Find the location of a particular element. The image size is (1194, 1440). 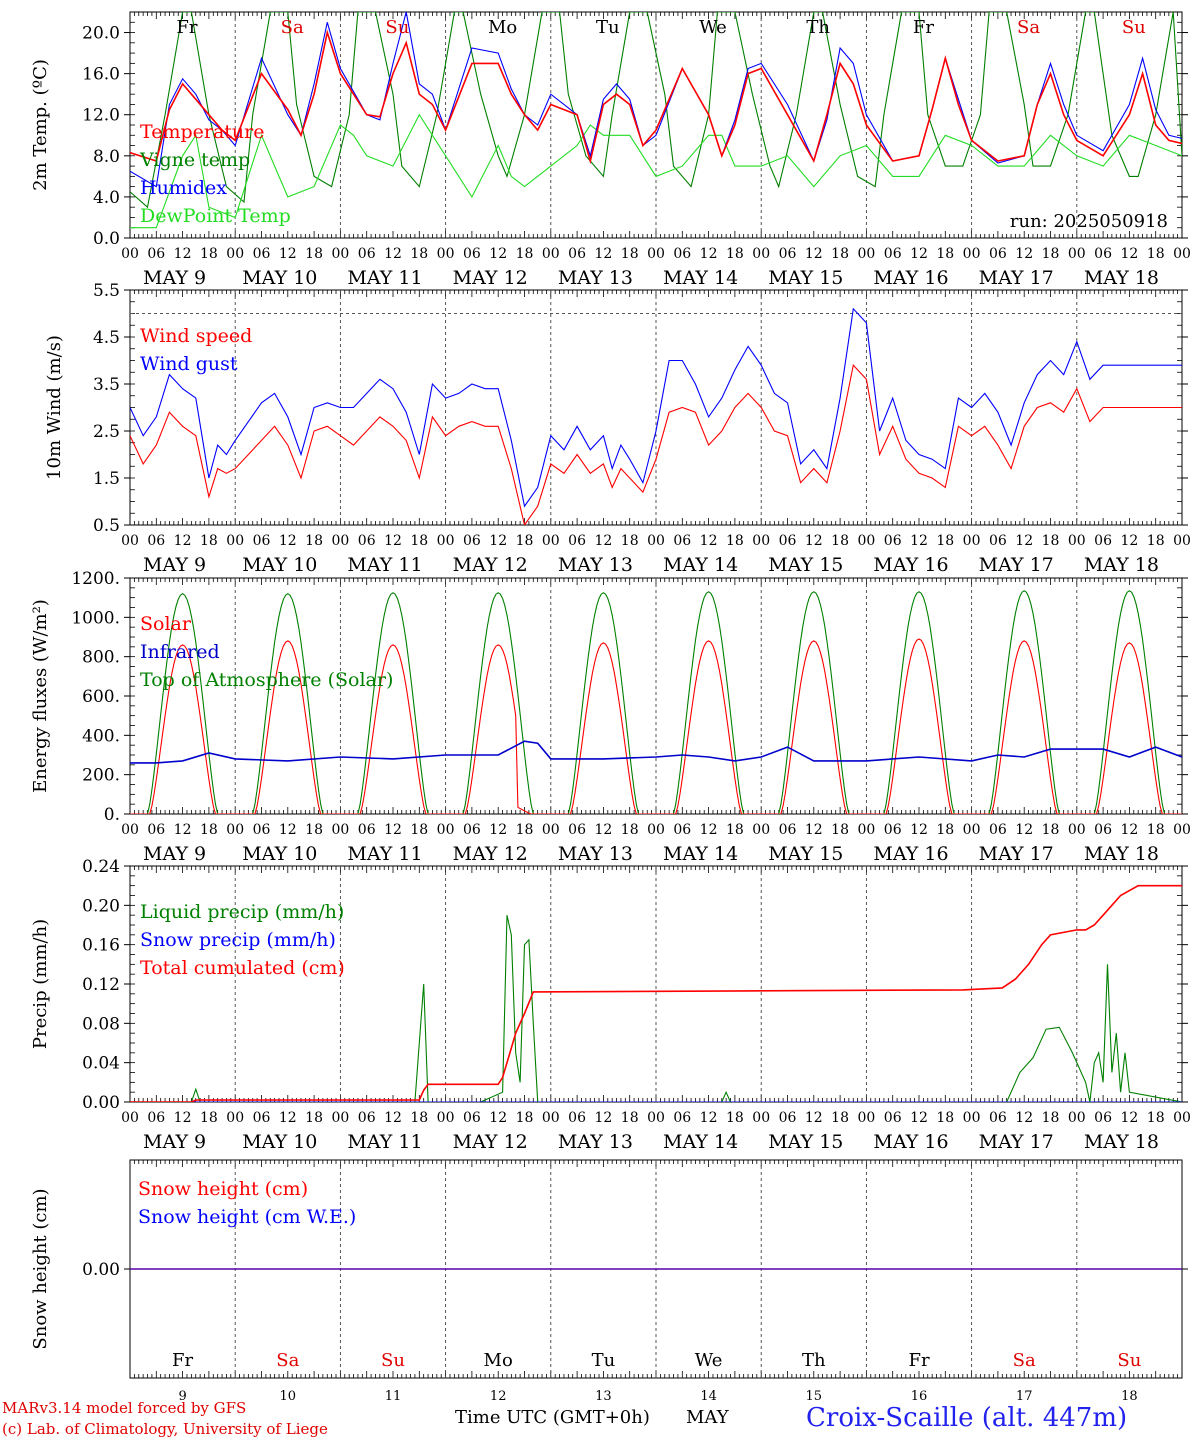

y-tick-label: 600. is located at coordinates (101, 697).